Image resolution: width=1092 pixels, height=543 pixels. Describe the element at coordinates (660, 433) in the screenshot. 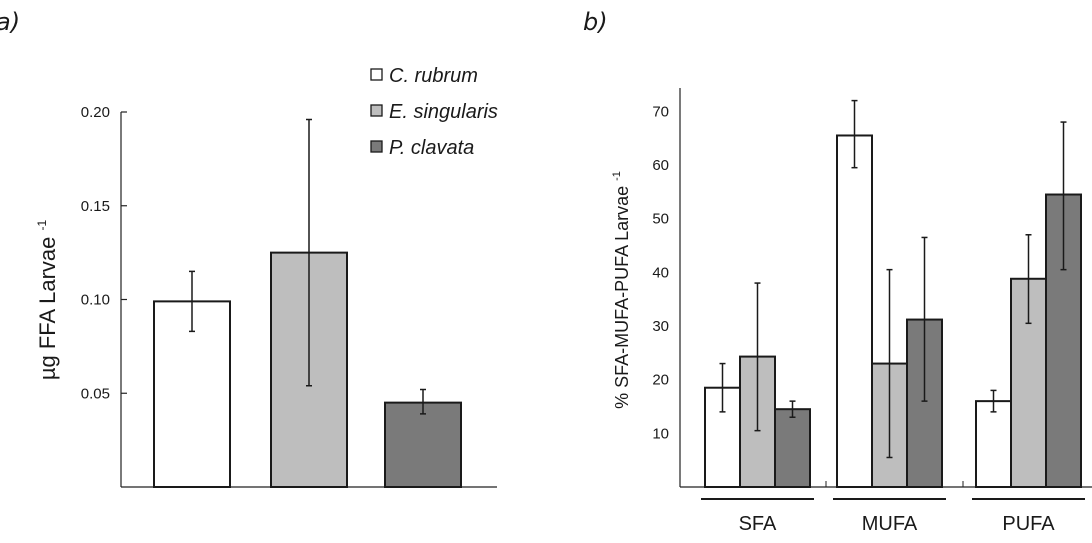

I see `panel-b-y-tick-label: 10` at that location.